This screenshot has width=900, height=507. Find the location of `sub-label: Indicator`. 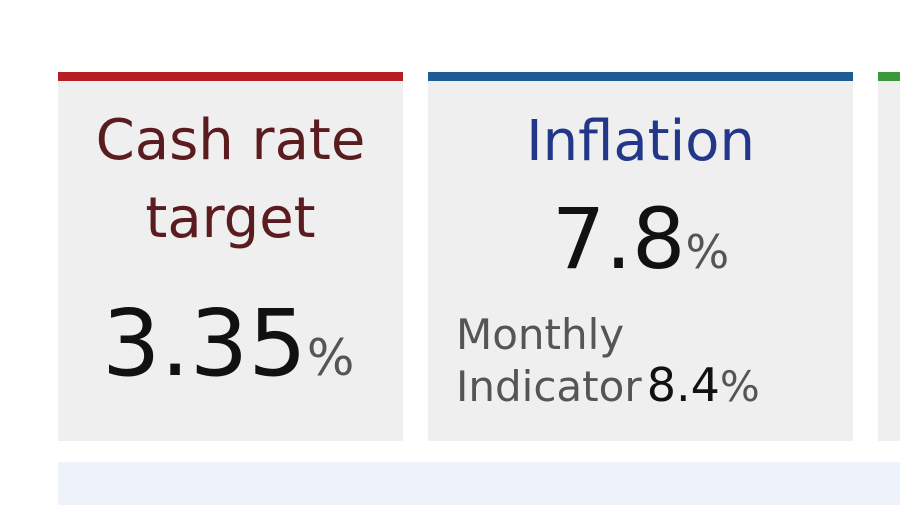

sub-label: Indicator is located at coordinates (549, 386).